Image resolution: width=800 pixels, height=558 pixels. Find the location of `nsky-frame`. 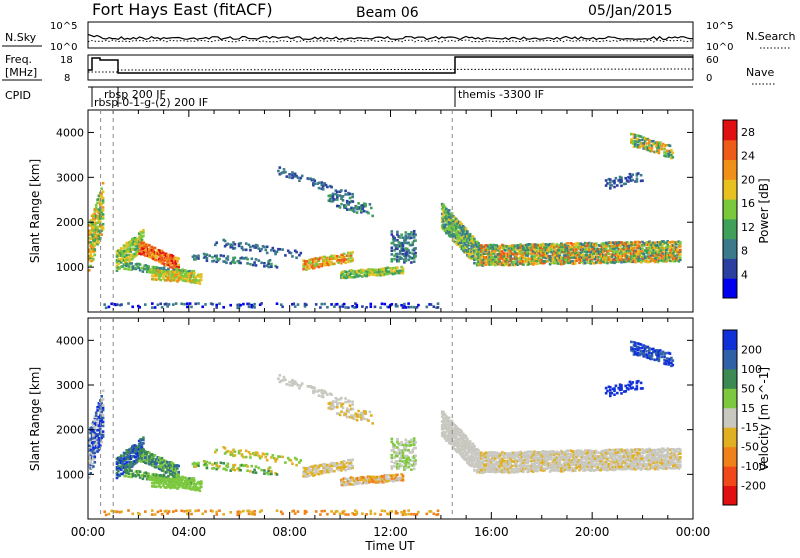

nsky-frame is located at coordinates (390, 35).